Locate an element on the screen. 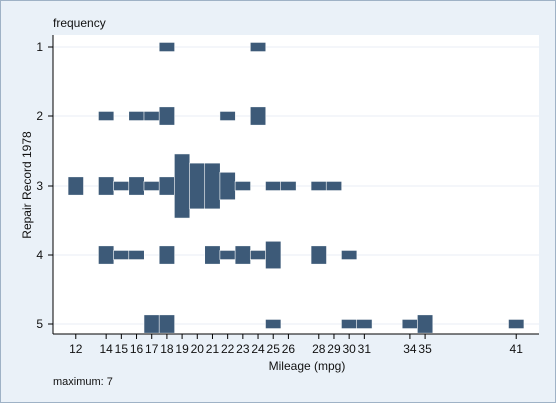  x-tick-label: 23 is located at coordinates (243, 349).